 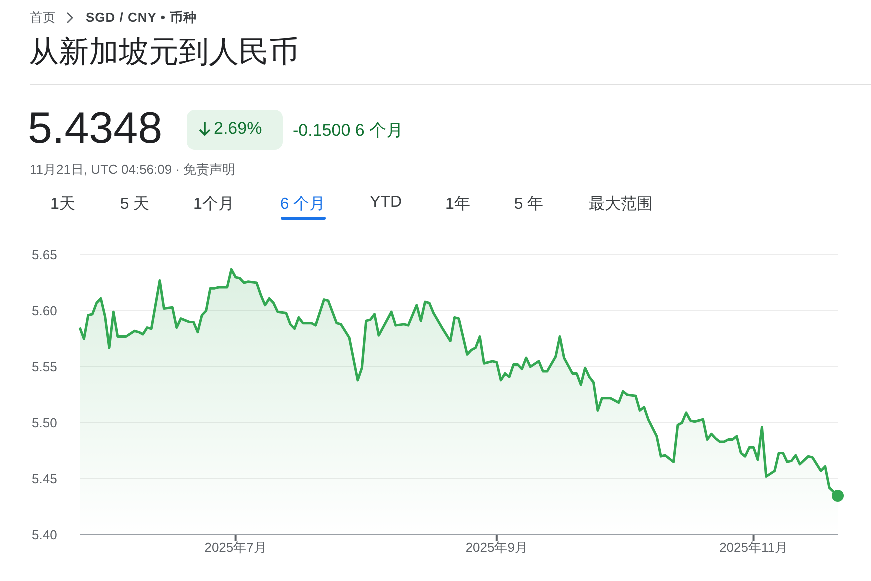 I want to click on text: 最大范围, so click(x=621, y=204).